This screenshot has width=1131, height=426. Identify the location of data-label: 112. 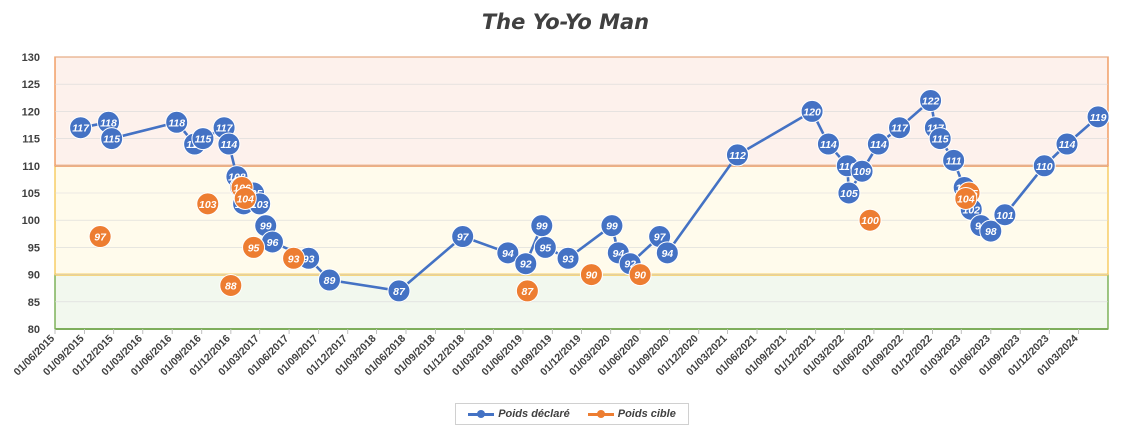
(737, 156).